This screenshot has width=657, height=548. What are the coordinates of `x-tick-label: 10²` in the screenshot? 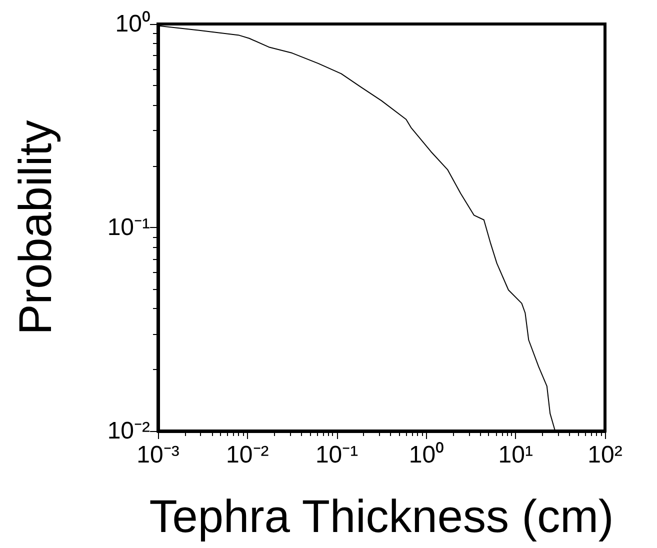 It's located at (605, 455).